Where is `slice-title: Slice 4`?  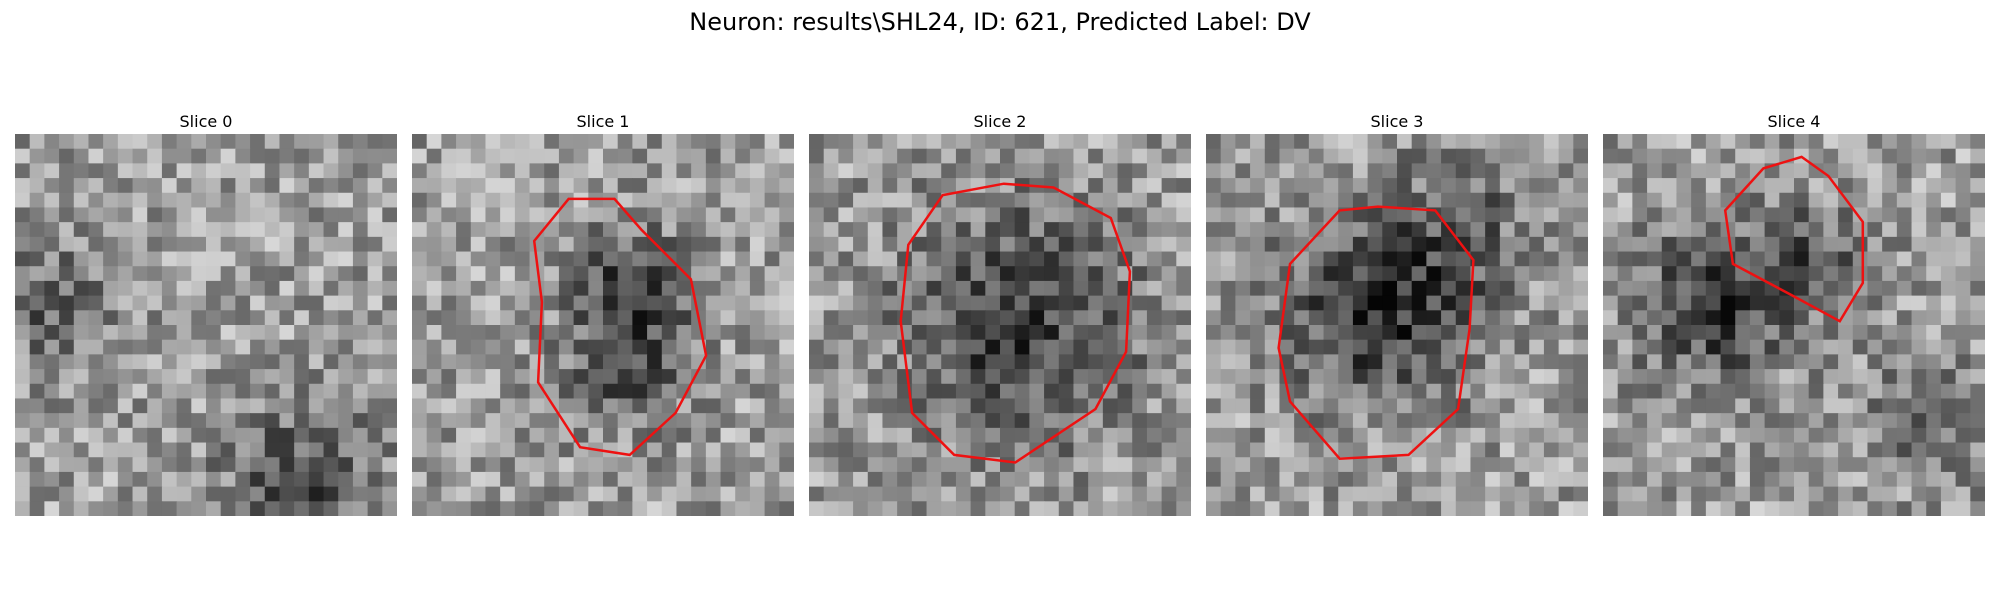
slice-title: Slice 4 is located at coordinates (1794, 121).